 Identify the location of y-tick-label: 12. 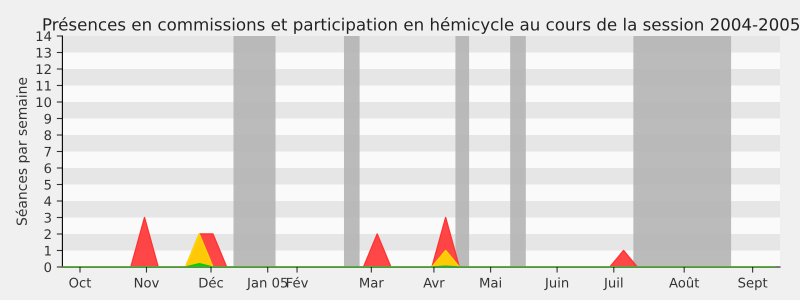
(43, 69).